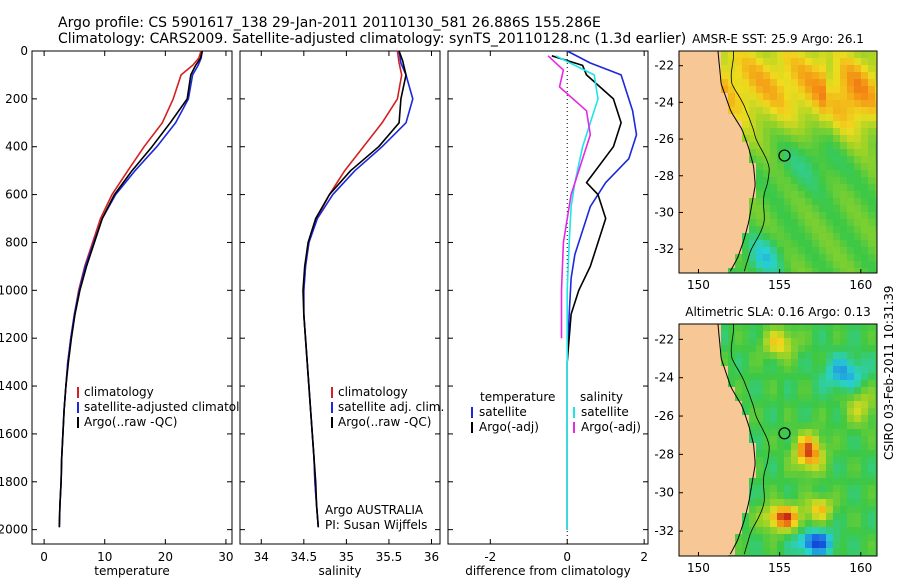 This screenshot has width=900, height=580. Describe the element at coordinates (664, 176) in the screenshot. I see `map-y-tick-label: -28` at that location.